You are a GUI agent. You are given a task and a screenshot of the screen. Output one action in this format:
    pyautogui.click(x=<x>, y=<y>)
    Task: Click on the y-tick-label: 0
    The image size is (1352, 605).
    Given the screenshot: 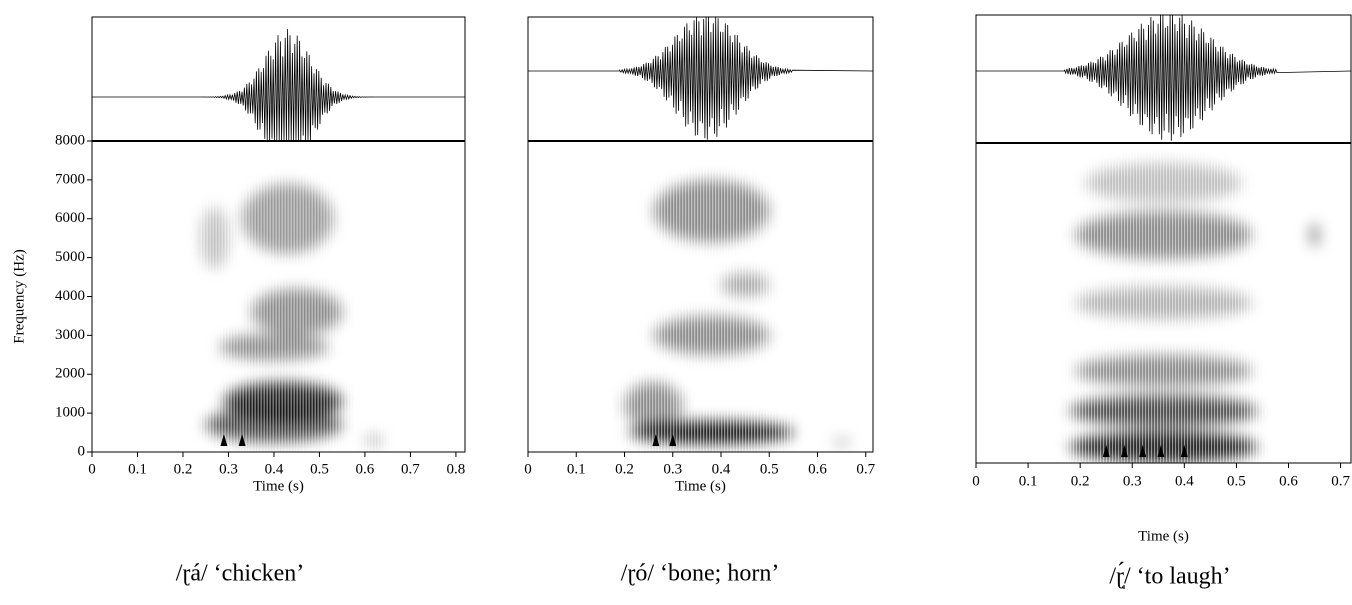 What is the action you would take?
    pyautogui.click(x=82, y=451)
    